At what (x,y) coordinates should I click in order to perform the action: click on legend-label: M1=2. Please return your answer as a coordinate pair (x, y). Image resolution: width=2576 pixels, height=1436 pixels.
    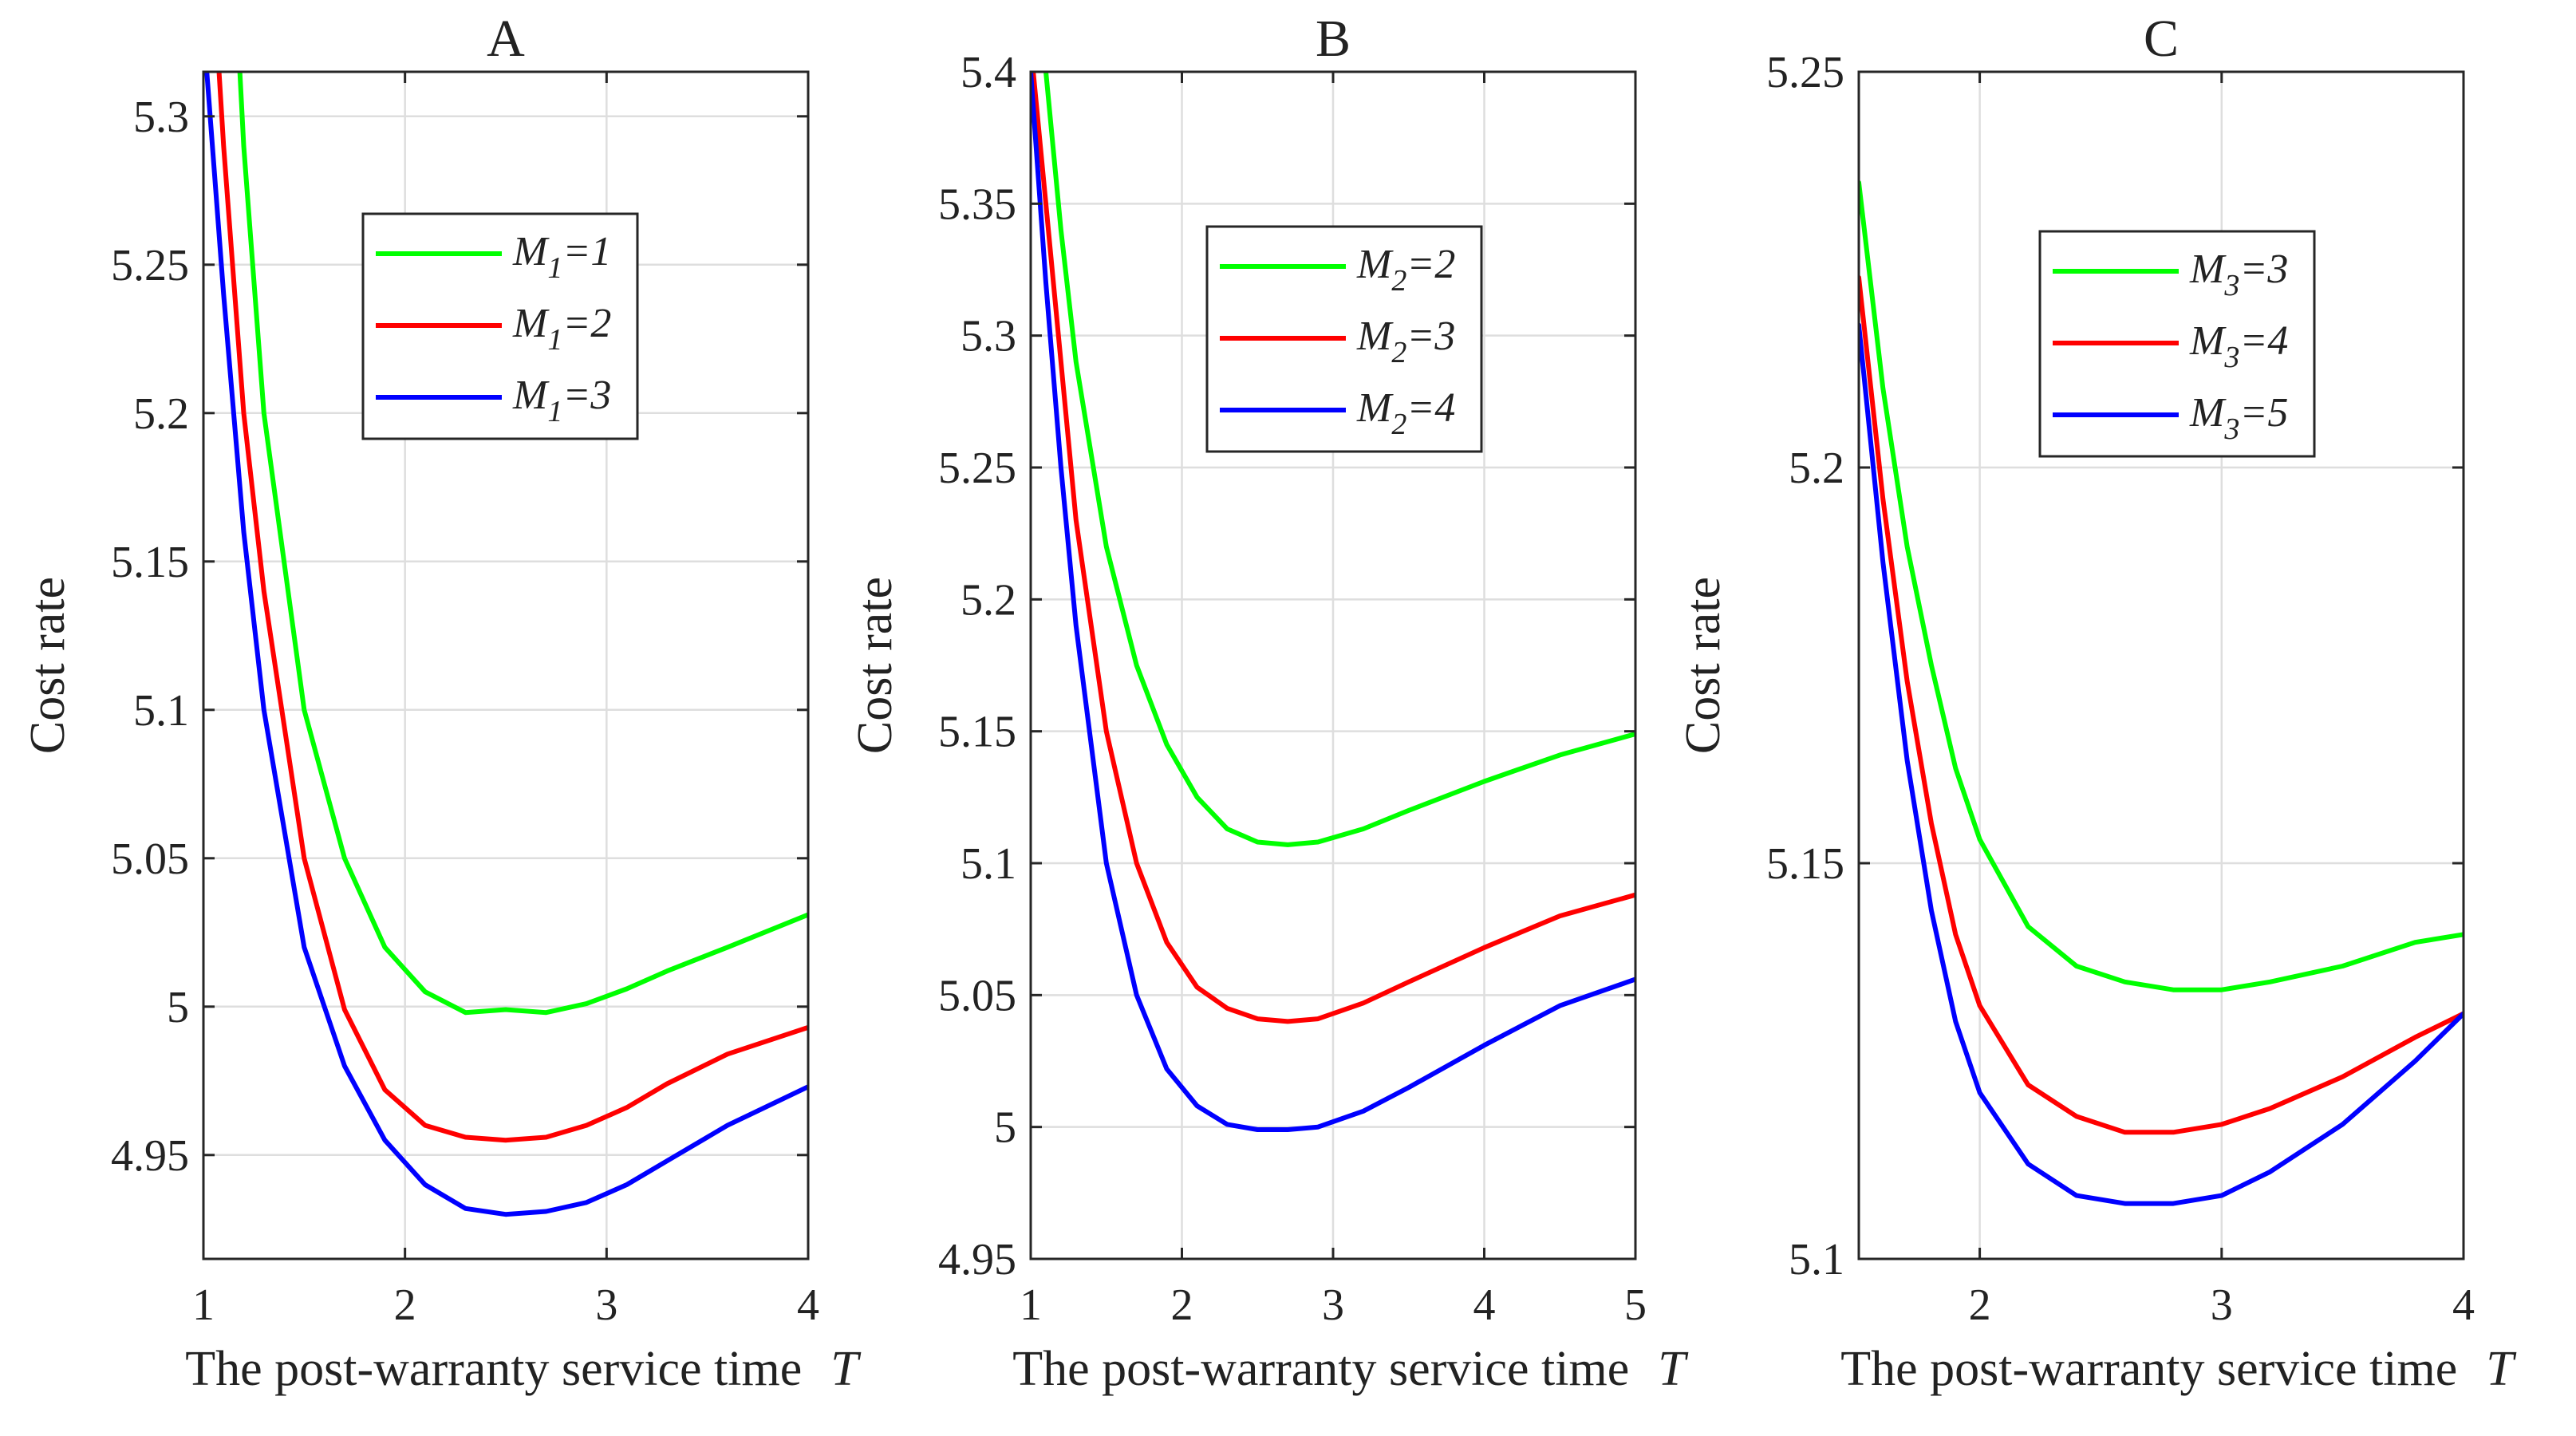
    Looking at the image, I should click on (561, 329).